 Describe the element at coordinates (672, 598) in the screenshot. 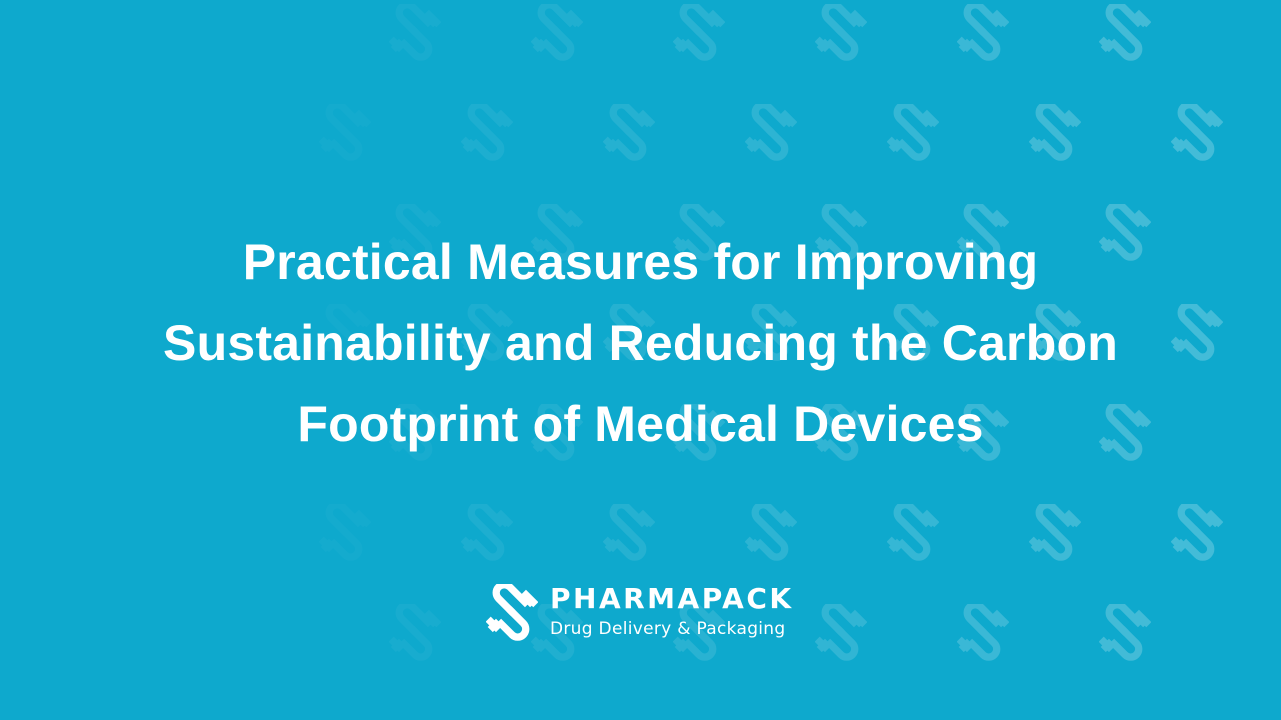

I see `logo-brand-name: PHARMAPACK` at that location.